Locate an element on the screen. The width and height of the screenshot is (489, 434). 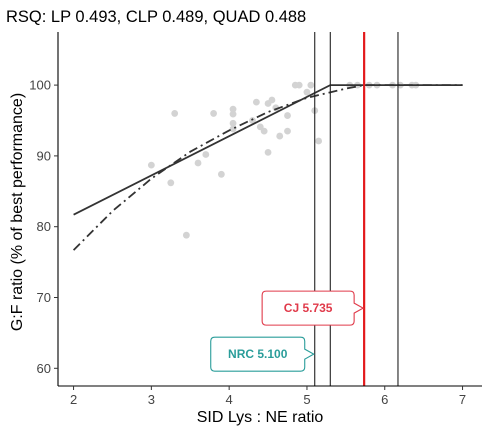
y-tick-label: 70 is located at coordinates (44, 297).